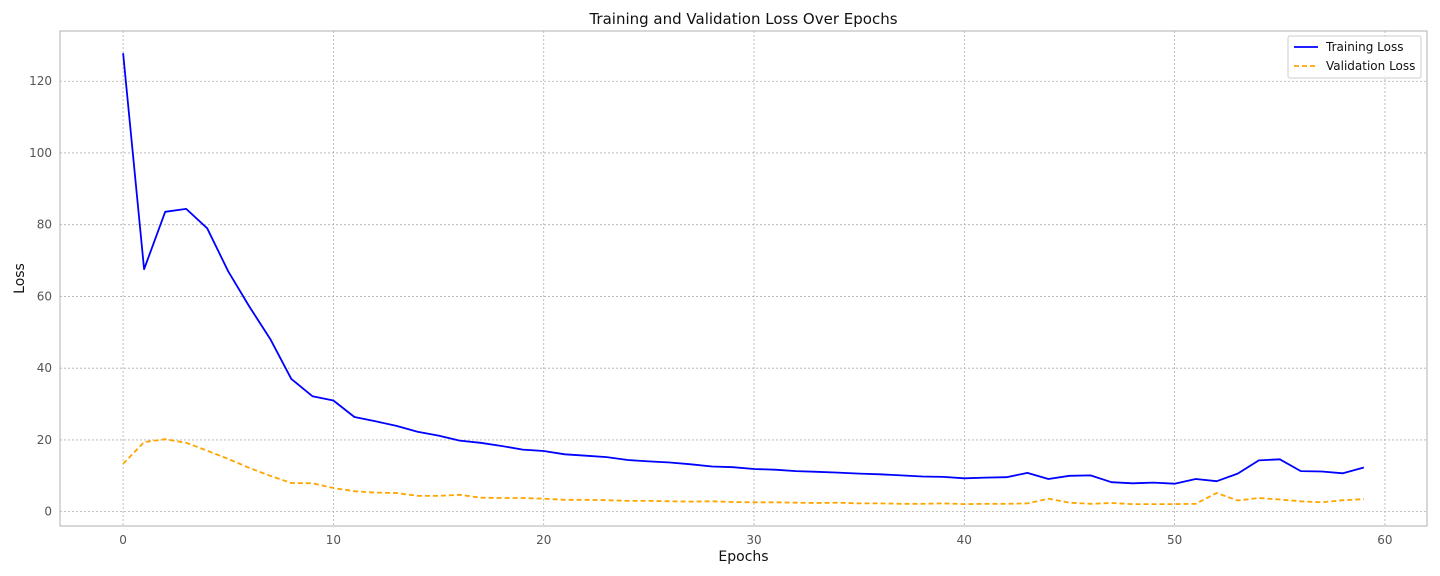  What do you see at coordinates (44, 225) in the screenshot?
I see `y-tick-label: 80` at bounding box center [44, 225].